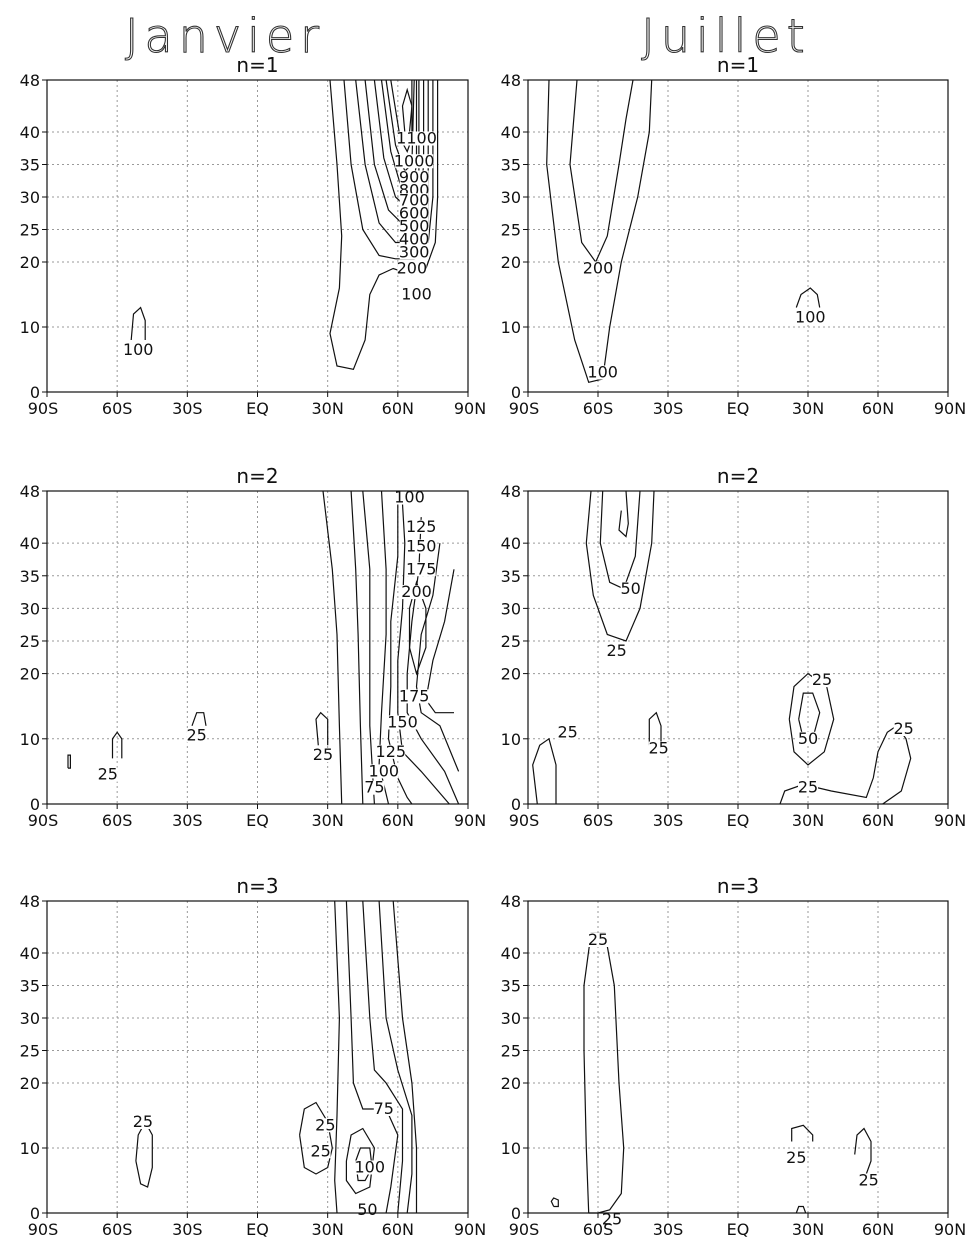  I want to click on contour-label: 75, so click(374, 787).